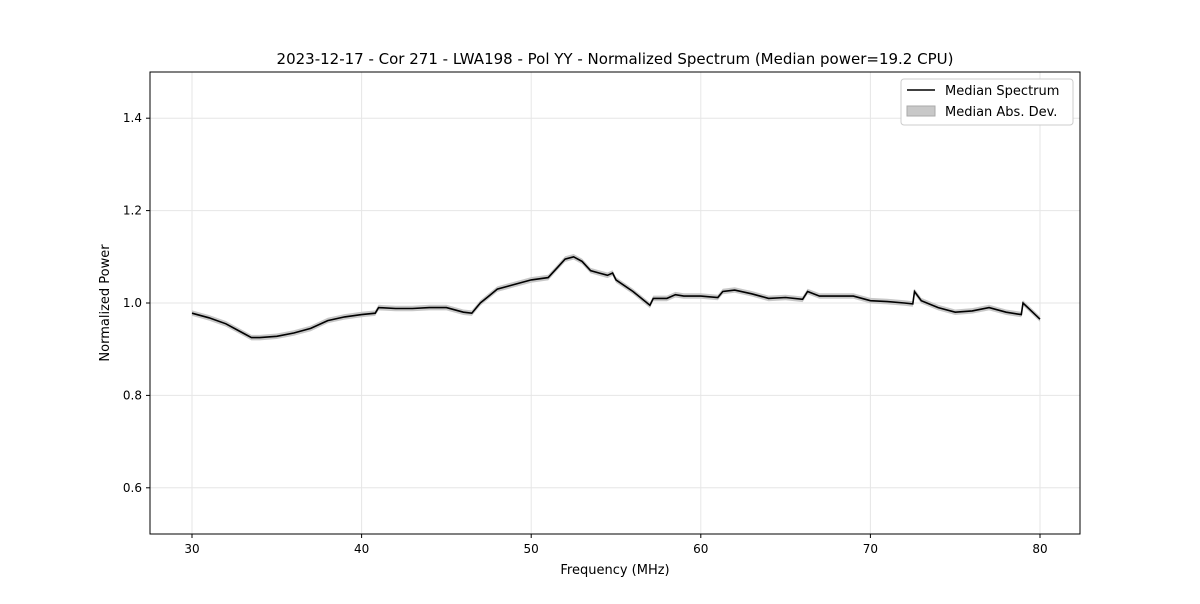 This screenshot has width=1200, height=604. I want to click on x-tick-label: 40, so click(361, 549).